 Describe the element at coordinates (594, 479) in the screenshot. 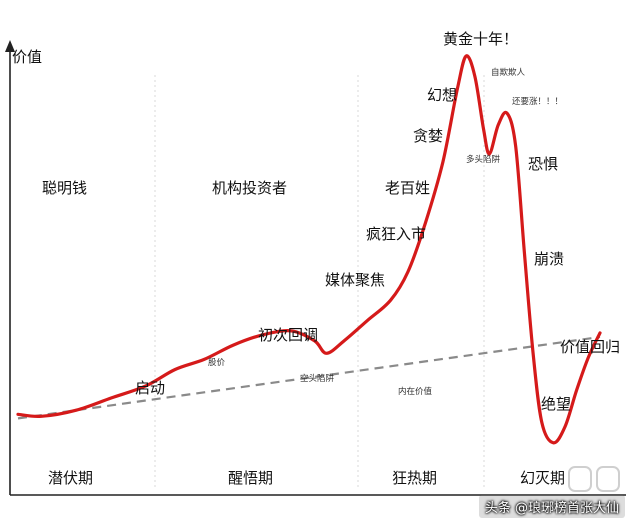

I see `watermark-logo` at that location.